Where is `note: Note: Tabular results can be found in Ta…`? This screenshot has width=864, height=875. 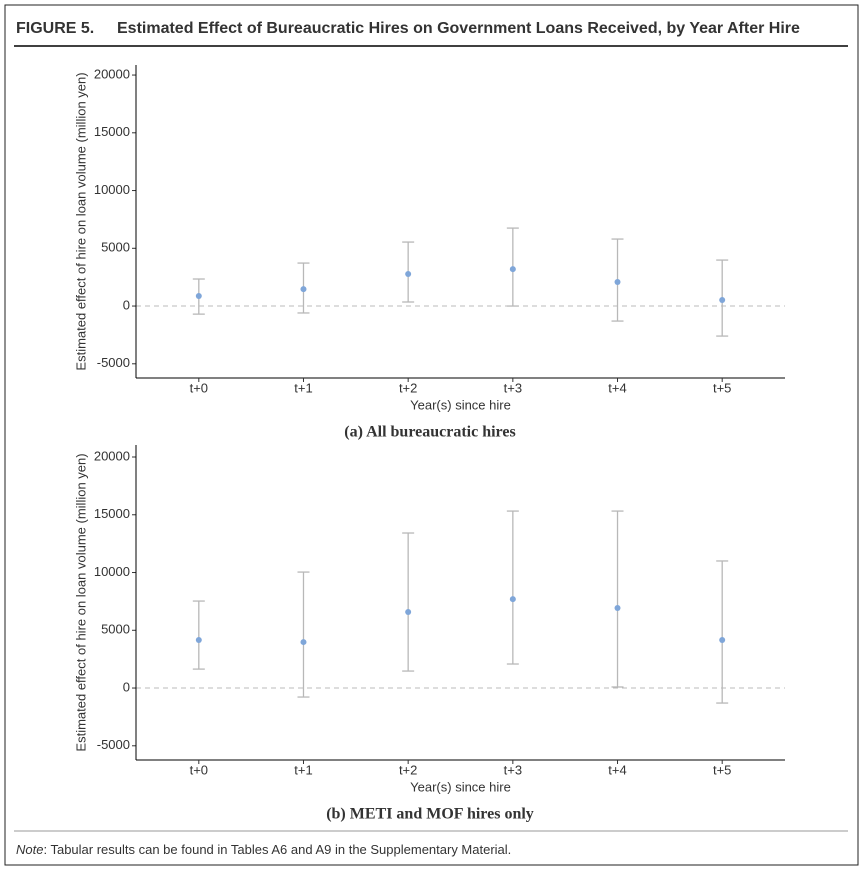
note: Note: Tabular results can be found in Ta… is located at coordinates (263, 849).